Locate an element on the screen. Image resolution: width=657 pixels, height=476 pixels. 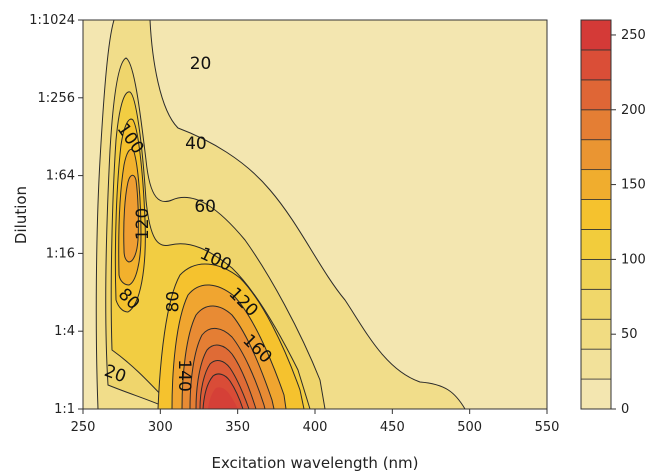
colorbar-tick-label: 150 is located at coordinates (633, 185).